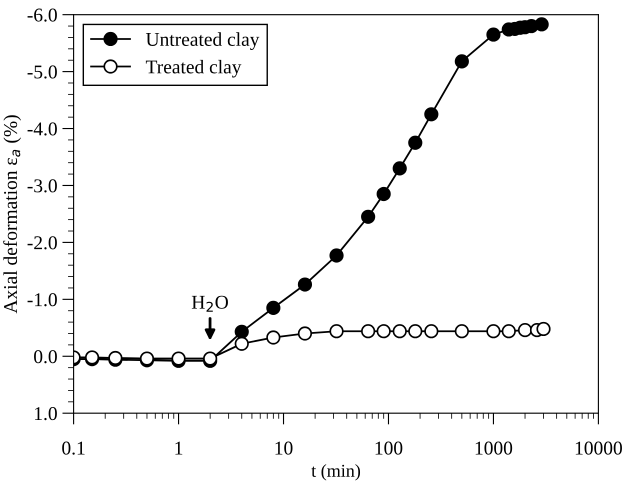 The height and width of the screenshot is (489, 640). What do you see at coordinates (178, 448) in the screenshot?
I see `x-tick-label: 1` at bounding box center [178, 448].